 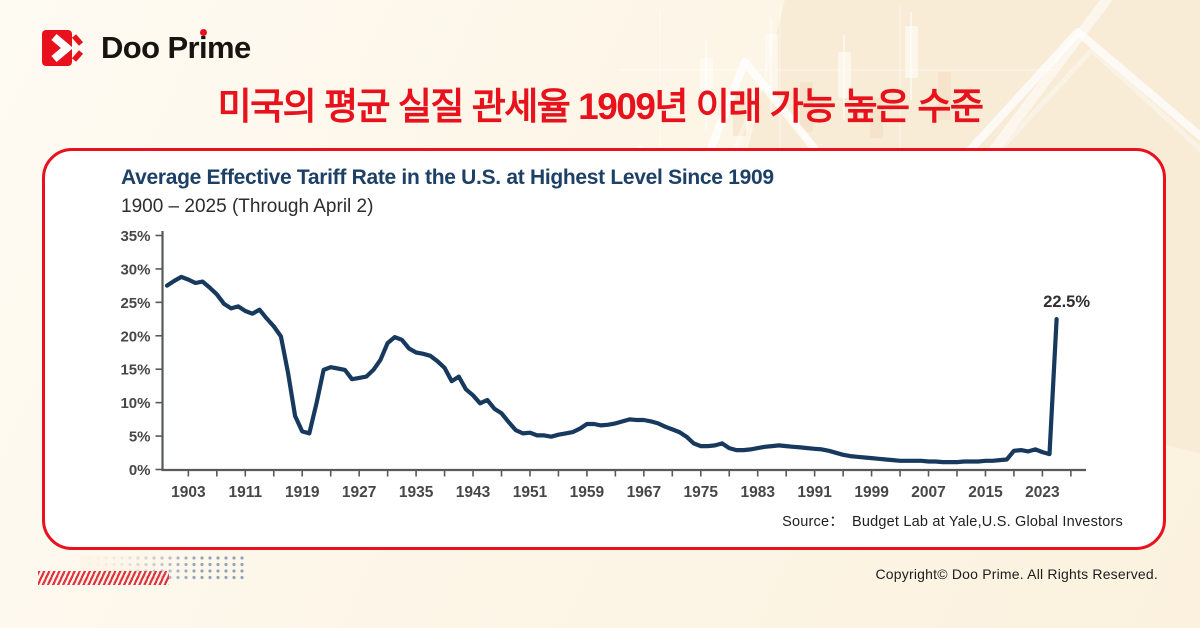 What do you see at coordinates (985, 492) in the screenshot?
I see `x-tick-label: 2015` at bounding box center [985, 492].